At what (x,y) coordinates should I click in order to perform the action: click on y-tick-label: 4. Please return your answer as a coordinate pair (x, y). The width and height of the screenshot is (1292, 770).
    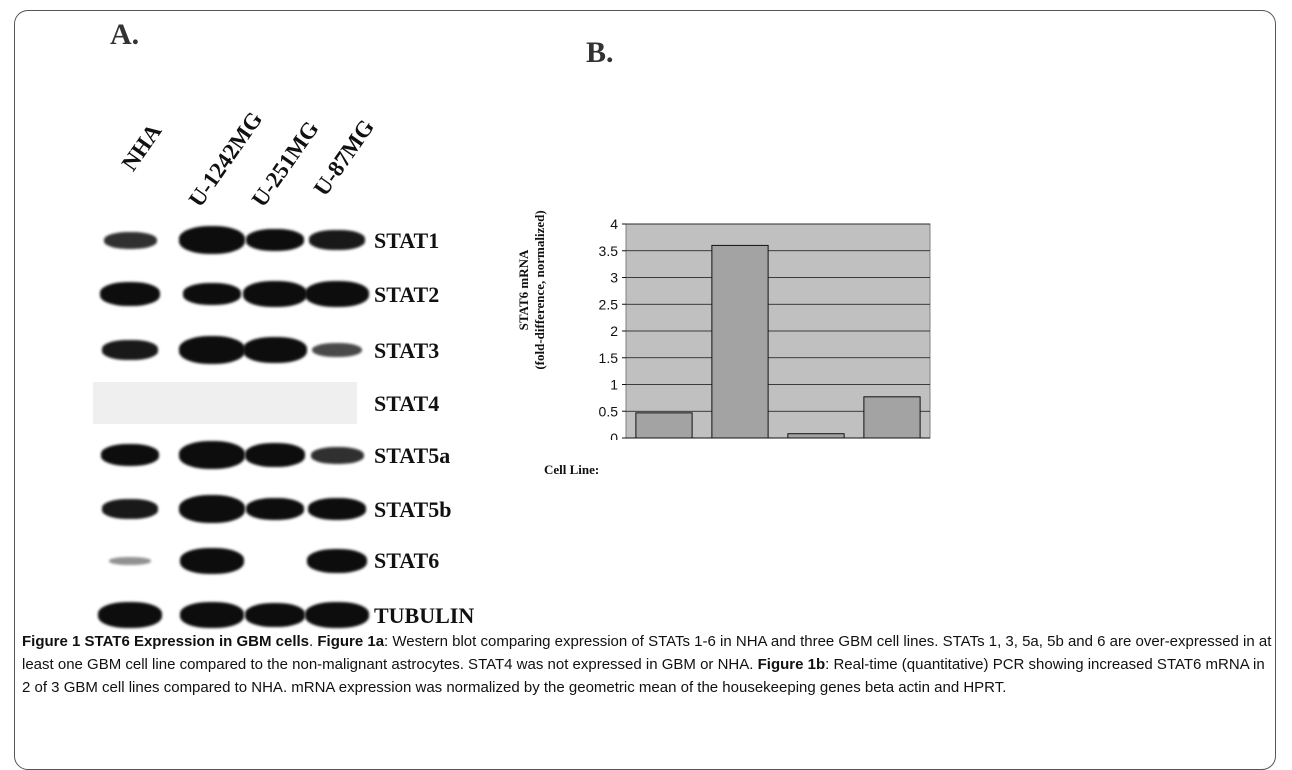
    Looking at the image, I should click on (614, 224).